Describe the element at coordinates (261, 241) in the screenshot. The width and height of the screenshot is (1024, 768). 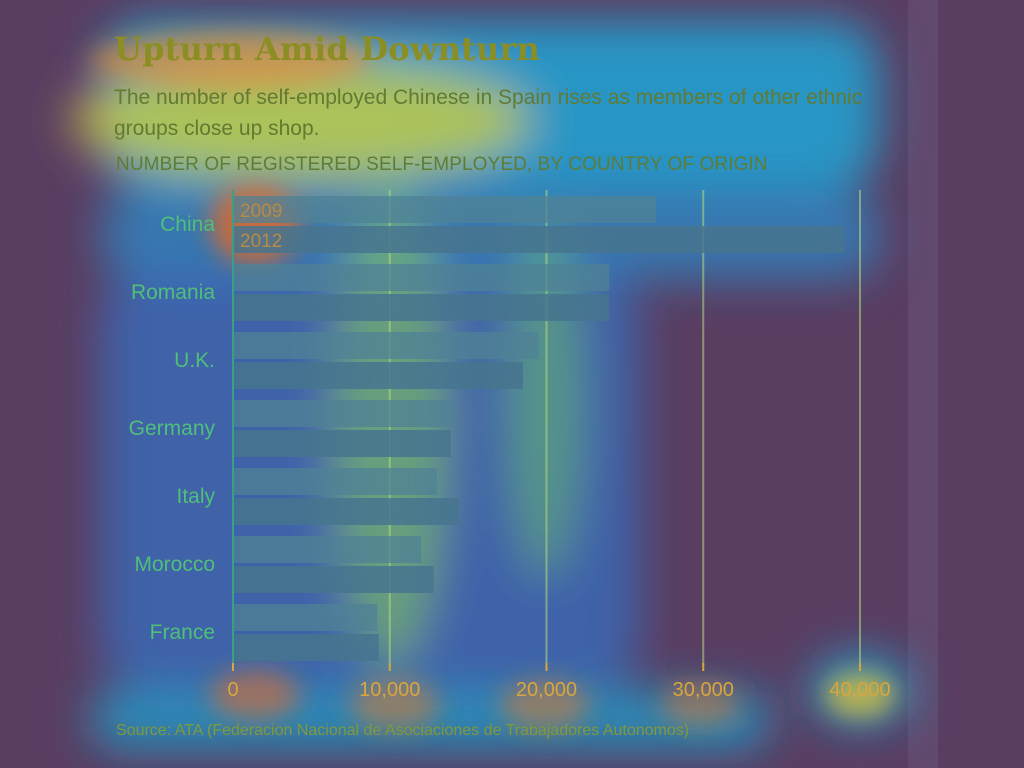
I see `legend-label-2012: 2012` at that location.